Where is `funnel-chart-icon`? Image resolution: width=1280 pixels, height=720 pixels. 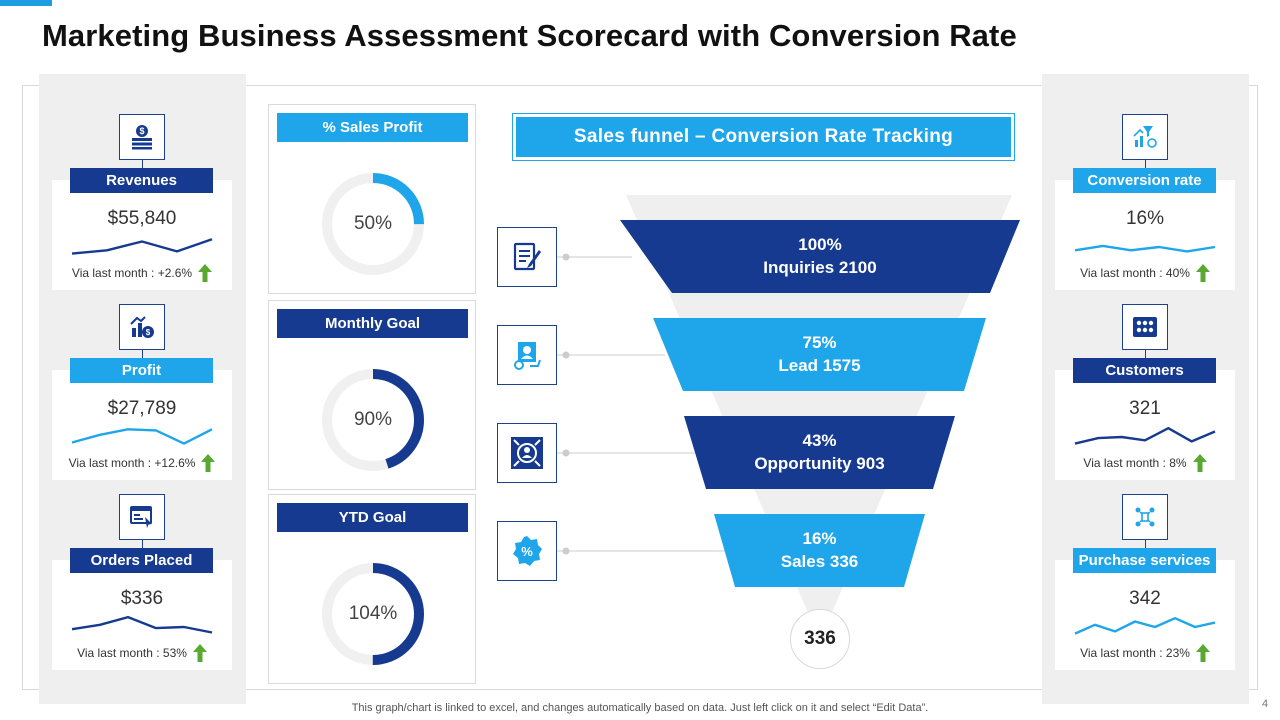 funnel-chart-icon is located at coordinates (1145, 137).